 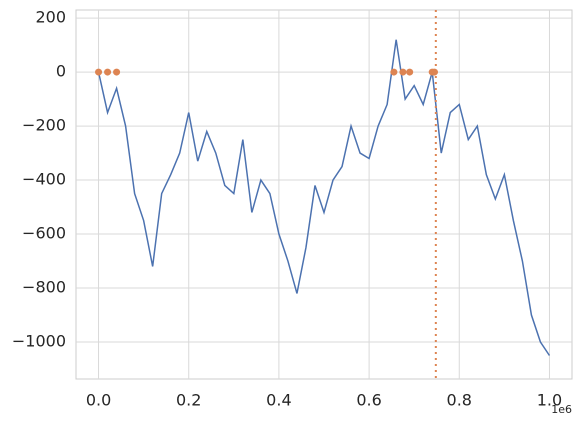 What do you see at coordinates (44, 287) in the screenshot?
I see `y-tick-label: −800` at bounding box center [44, 287].